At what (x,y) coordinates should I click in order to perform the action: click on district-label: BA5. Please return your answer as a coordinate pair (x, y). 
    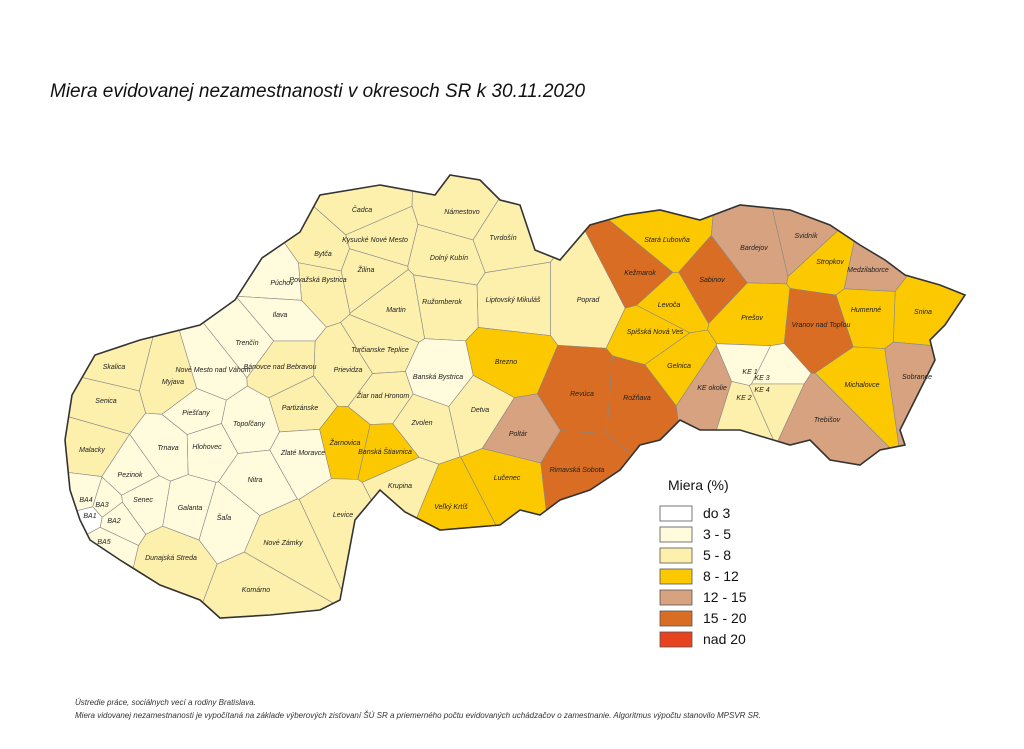
    Looking at the image, I should click on (103, 542).